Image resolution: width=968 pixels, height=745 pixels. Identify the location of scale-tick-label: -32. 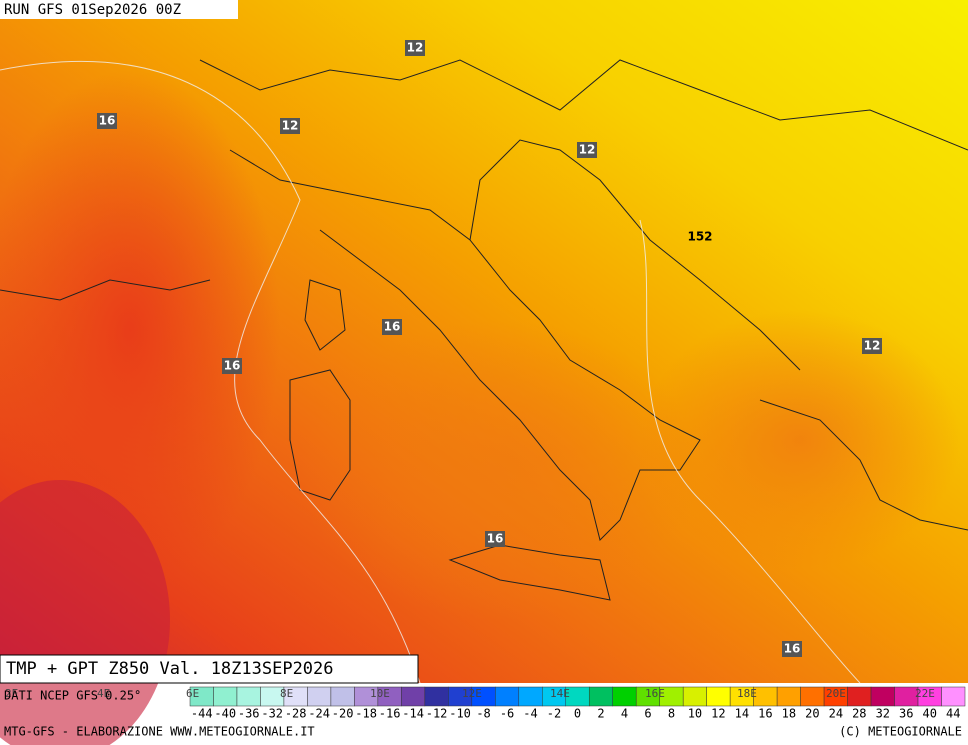
(272, 714).